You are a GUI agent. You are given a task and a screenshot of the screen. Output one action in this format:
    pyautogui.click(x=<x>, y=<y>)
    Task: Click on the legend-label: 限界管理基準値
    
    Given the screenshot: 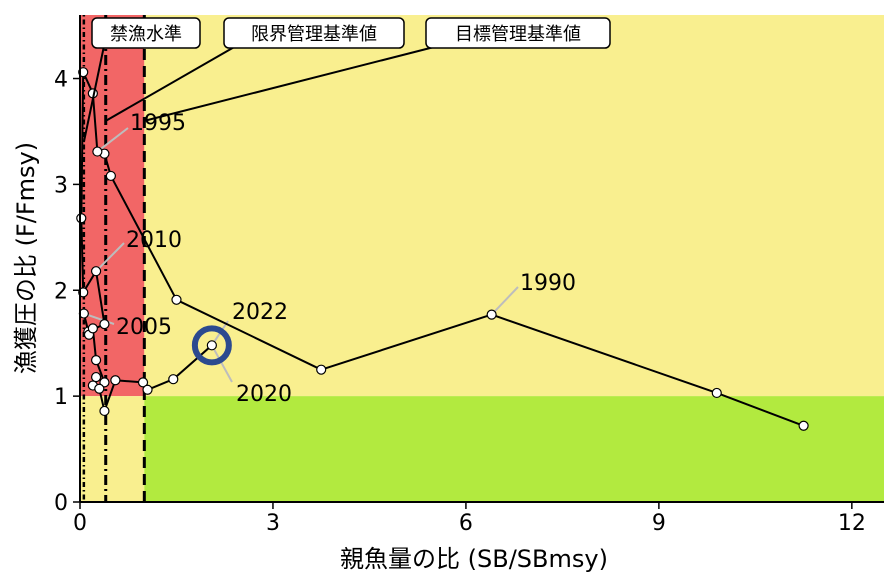 What is the action you would take?
    pyautogui.click(x=314, y=34)
    